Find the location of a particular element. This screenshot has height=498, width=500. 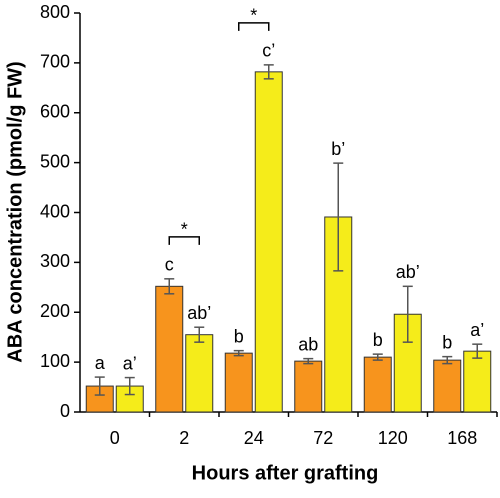

letter-label: c is located at coordinates (169, 265).